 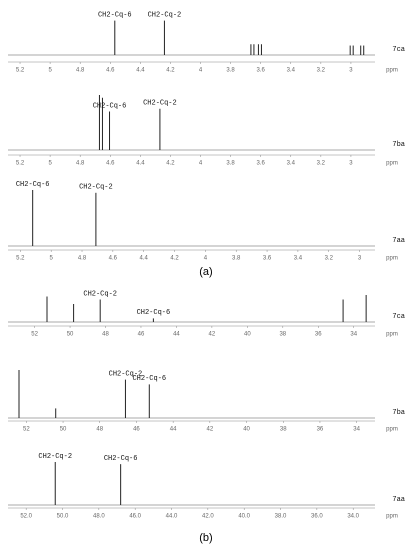 I want to click on caption: (b), so click(x=205, y=538).